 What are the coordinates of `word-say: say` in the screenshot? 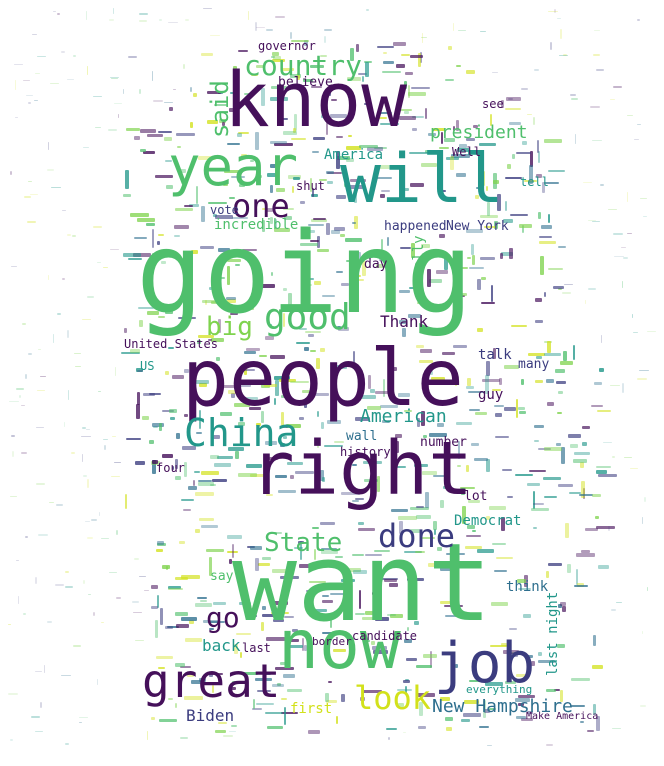 It's located at (222, 576).